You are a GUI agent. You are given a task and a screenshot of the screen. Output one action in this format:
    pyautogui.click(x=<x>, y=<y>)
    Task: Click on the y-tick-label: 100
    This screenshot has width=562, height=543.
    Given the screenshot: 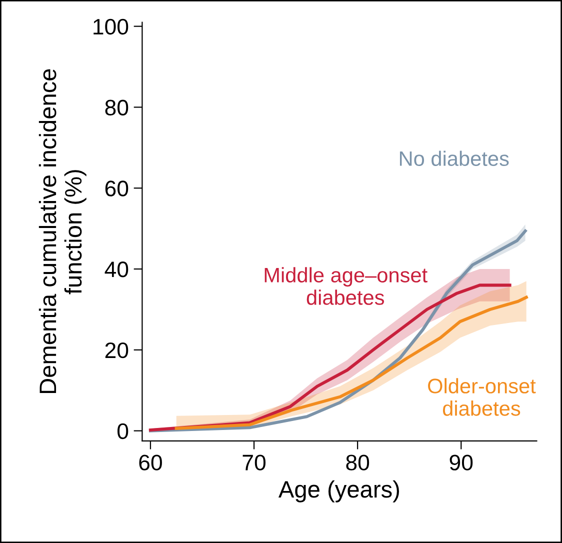 What is the action you would take?
    pyautogui.click(x=111, y=26)
    